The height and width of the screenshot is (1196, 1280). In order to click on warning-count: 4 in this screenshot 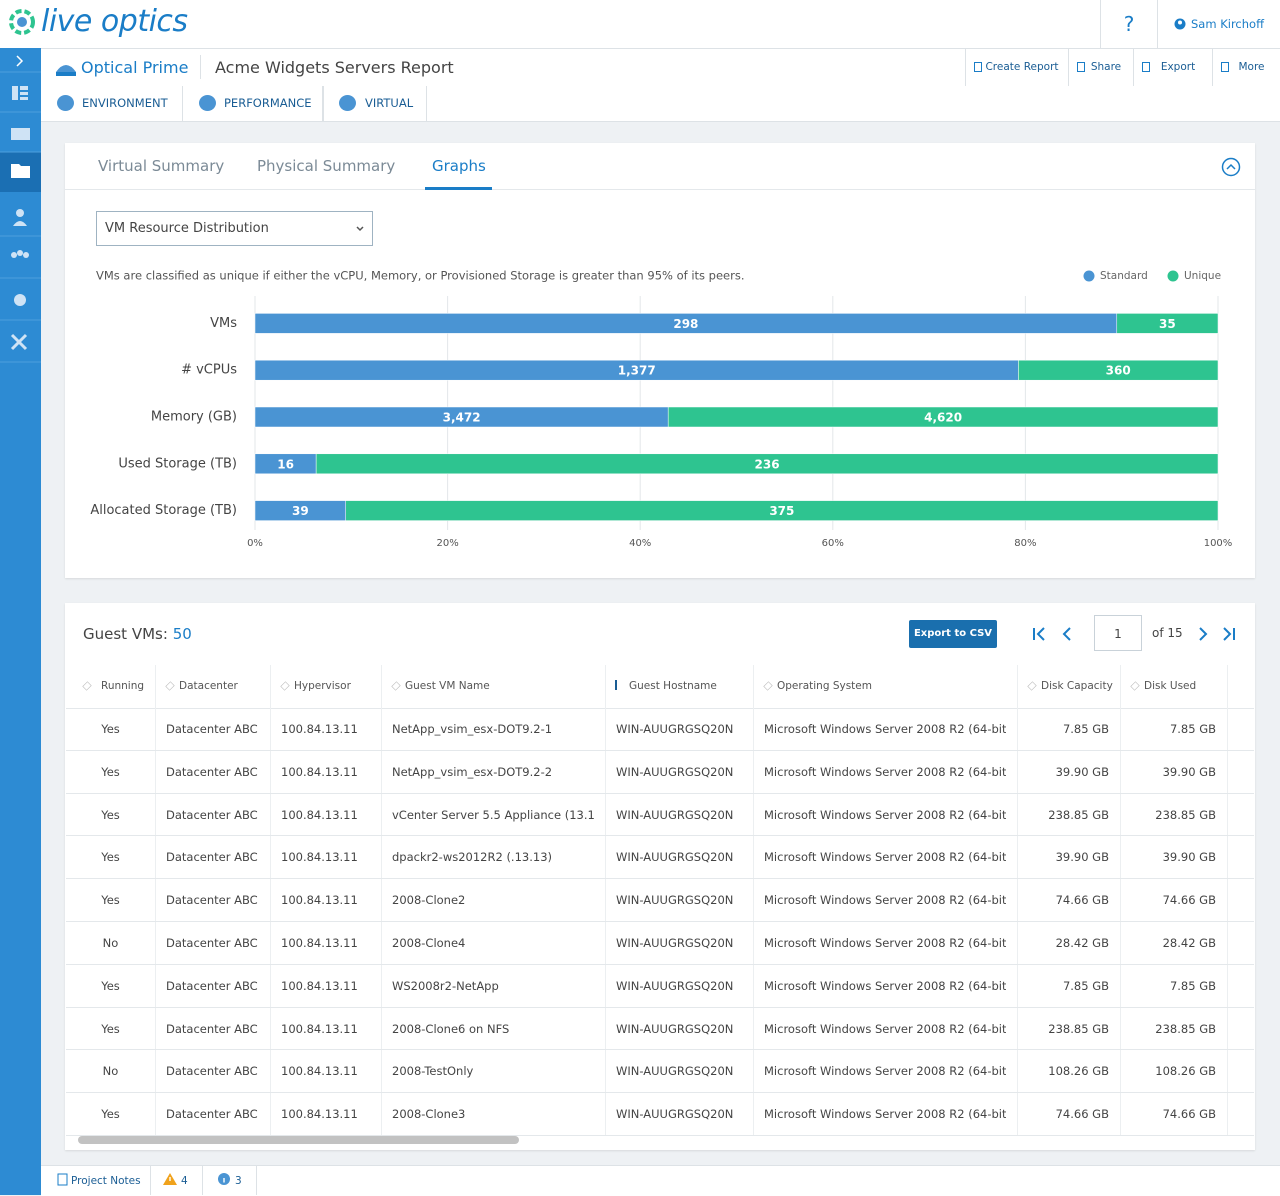, I will do `click(184, 1181)`.